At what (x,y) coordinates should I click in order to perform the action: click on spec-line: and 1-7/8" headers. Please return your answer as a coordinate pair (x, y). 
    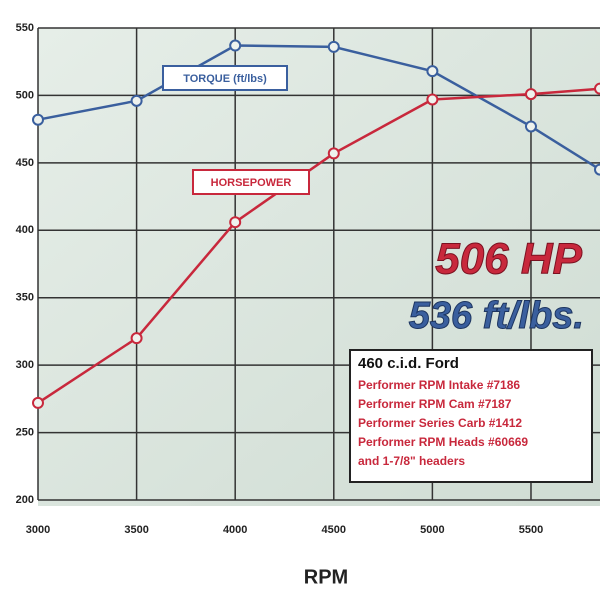
    Looking at the image, I should click on (411, 461).